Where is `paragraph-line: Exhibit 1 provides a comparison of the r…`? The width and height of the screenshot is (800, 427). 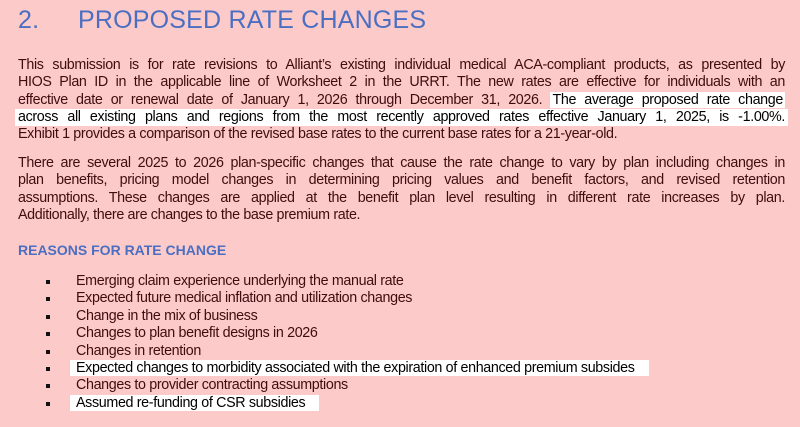 paragraph-line: Exhibit 1 provides a comparison of the r… is located at coordinates (318, 134).